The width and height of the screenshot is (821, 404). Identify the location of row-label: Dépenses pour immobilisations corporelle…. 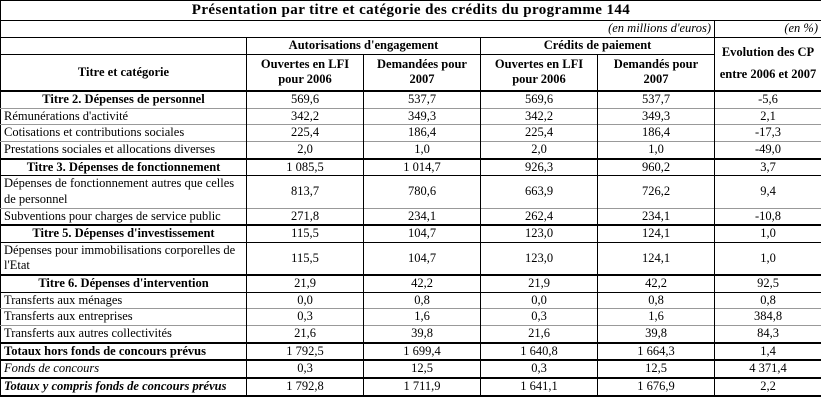
(123, 258).